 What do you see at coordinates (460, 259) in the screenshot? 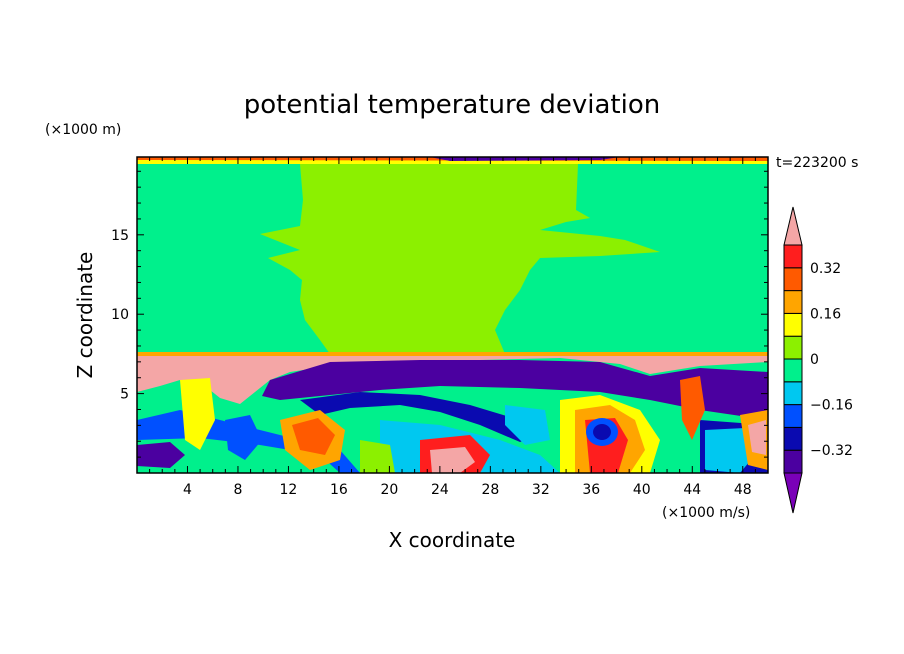
I see `field-region-upper-layer-center` at bounding box center [460, 259].